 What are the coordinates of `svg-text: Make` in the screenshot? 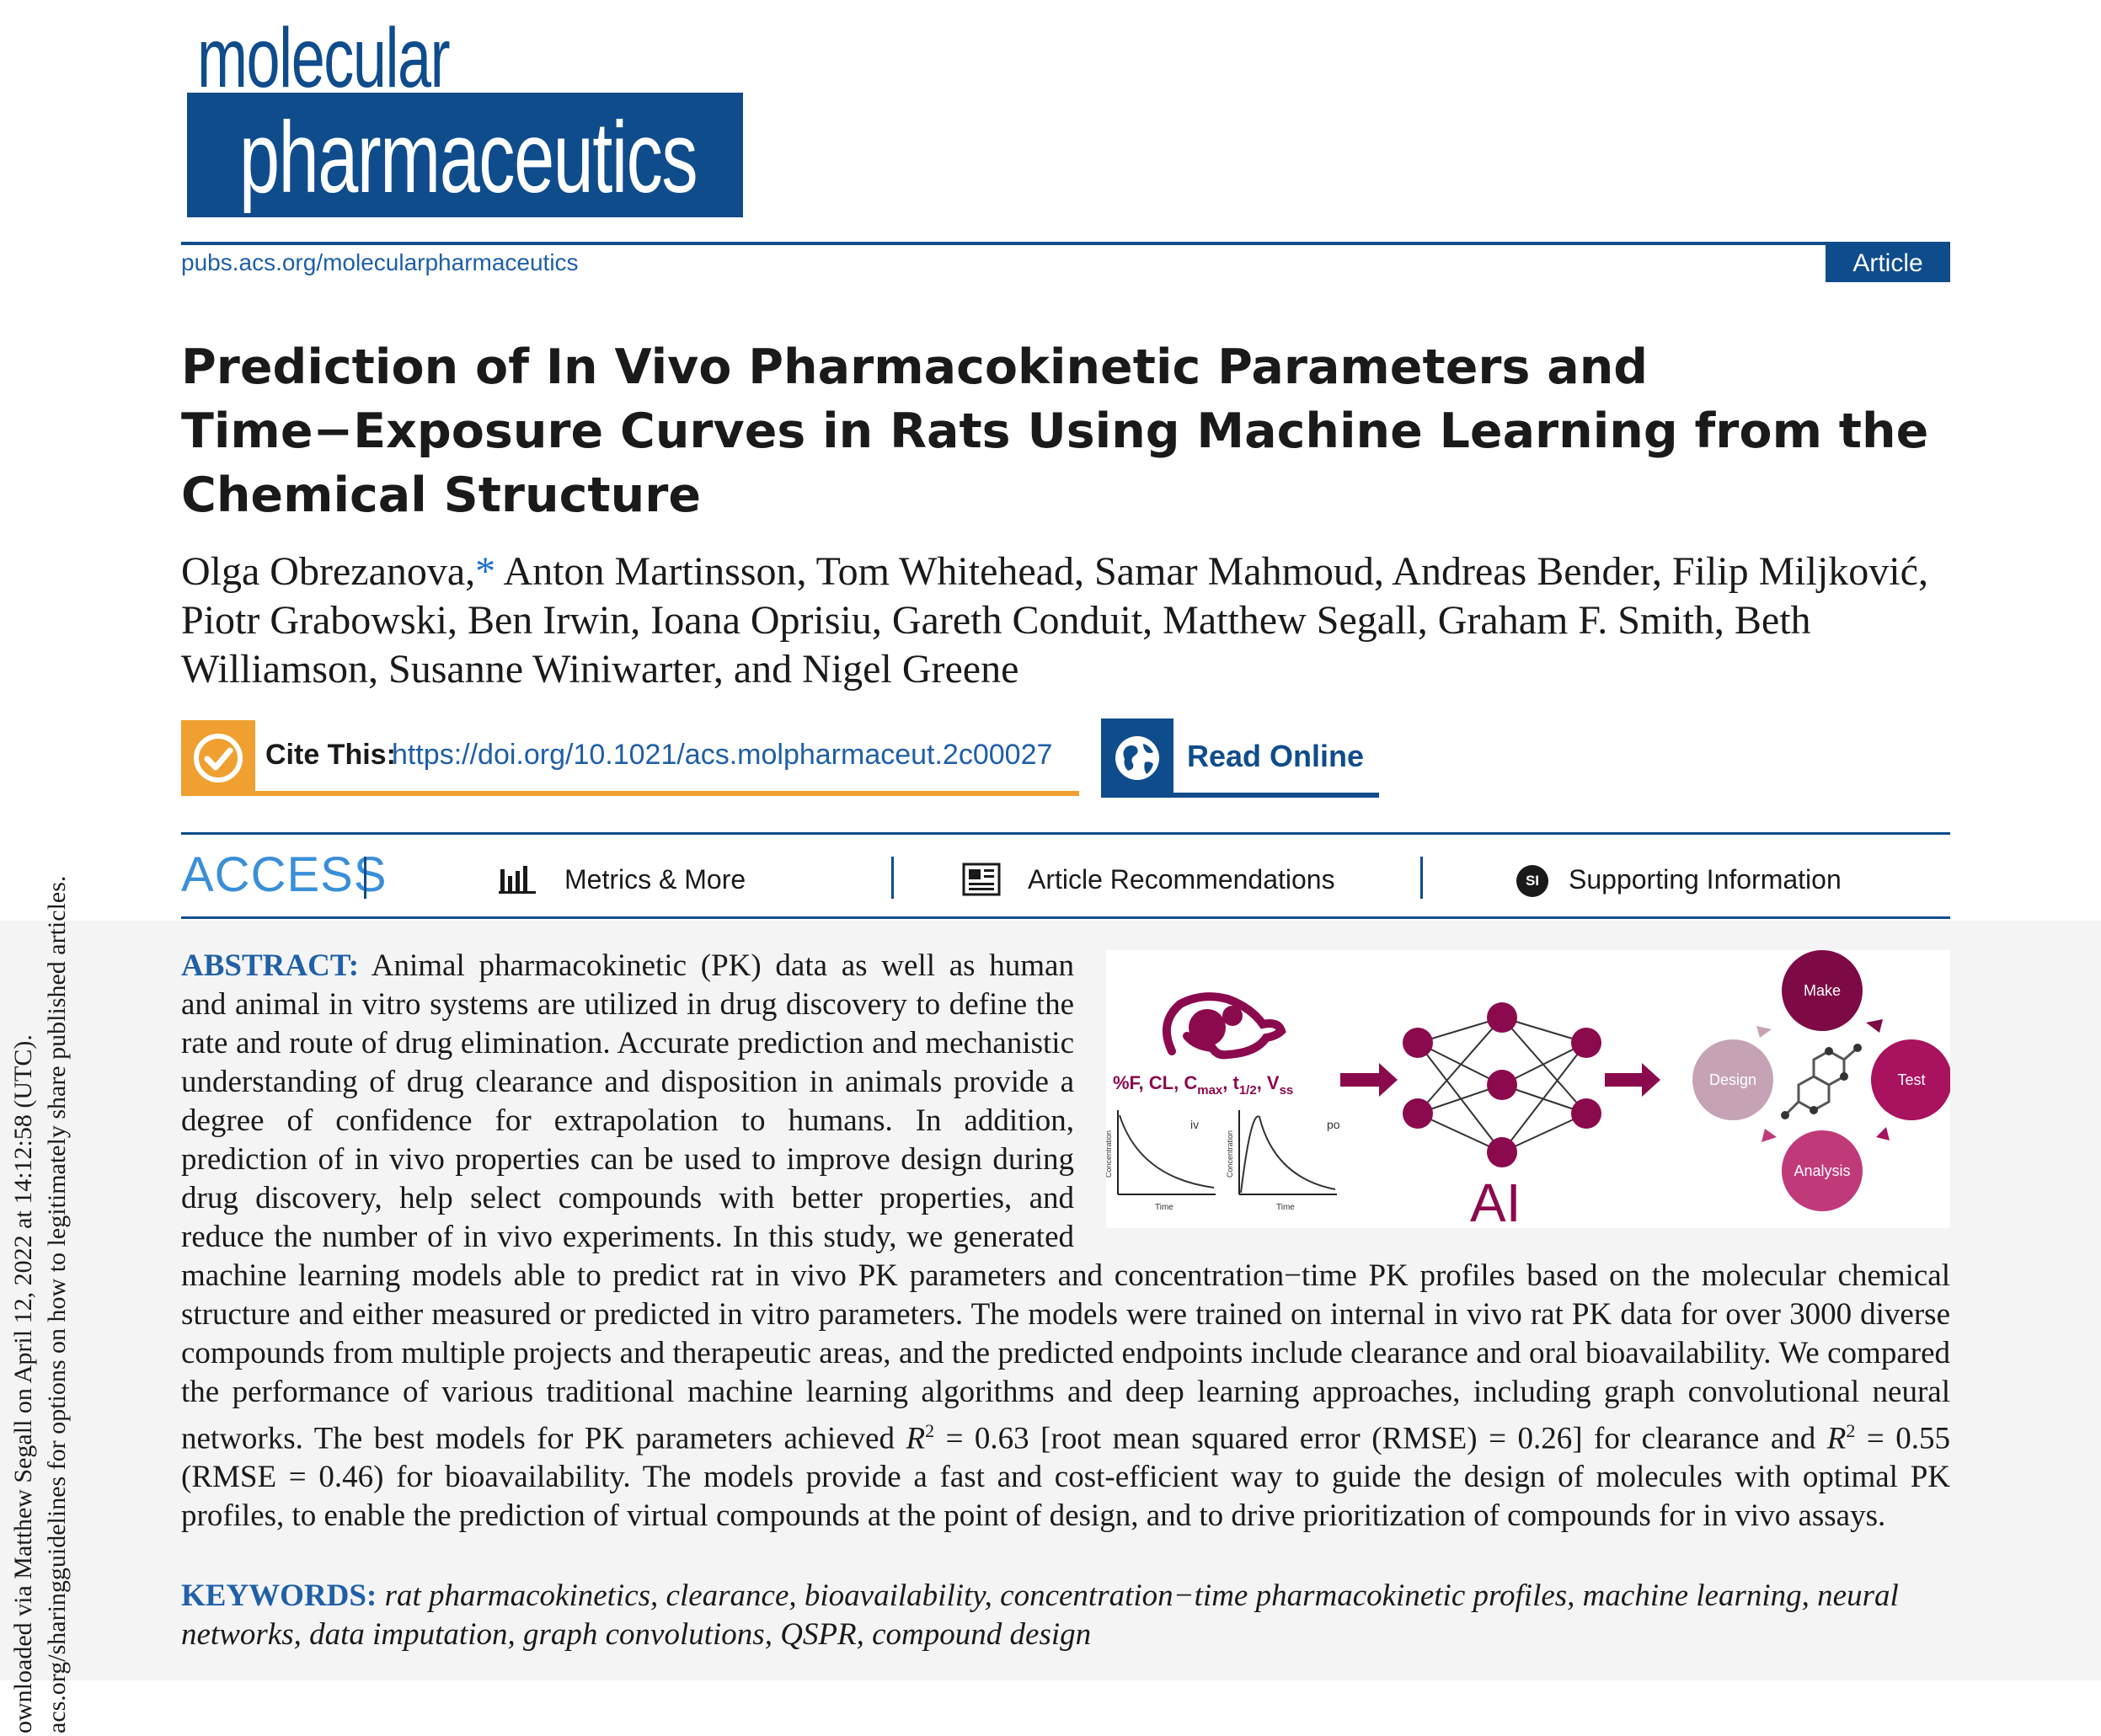 It's located at (1822, 991).